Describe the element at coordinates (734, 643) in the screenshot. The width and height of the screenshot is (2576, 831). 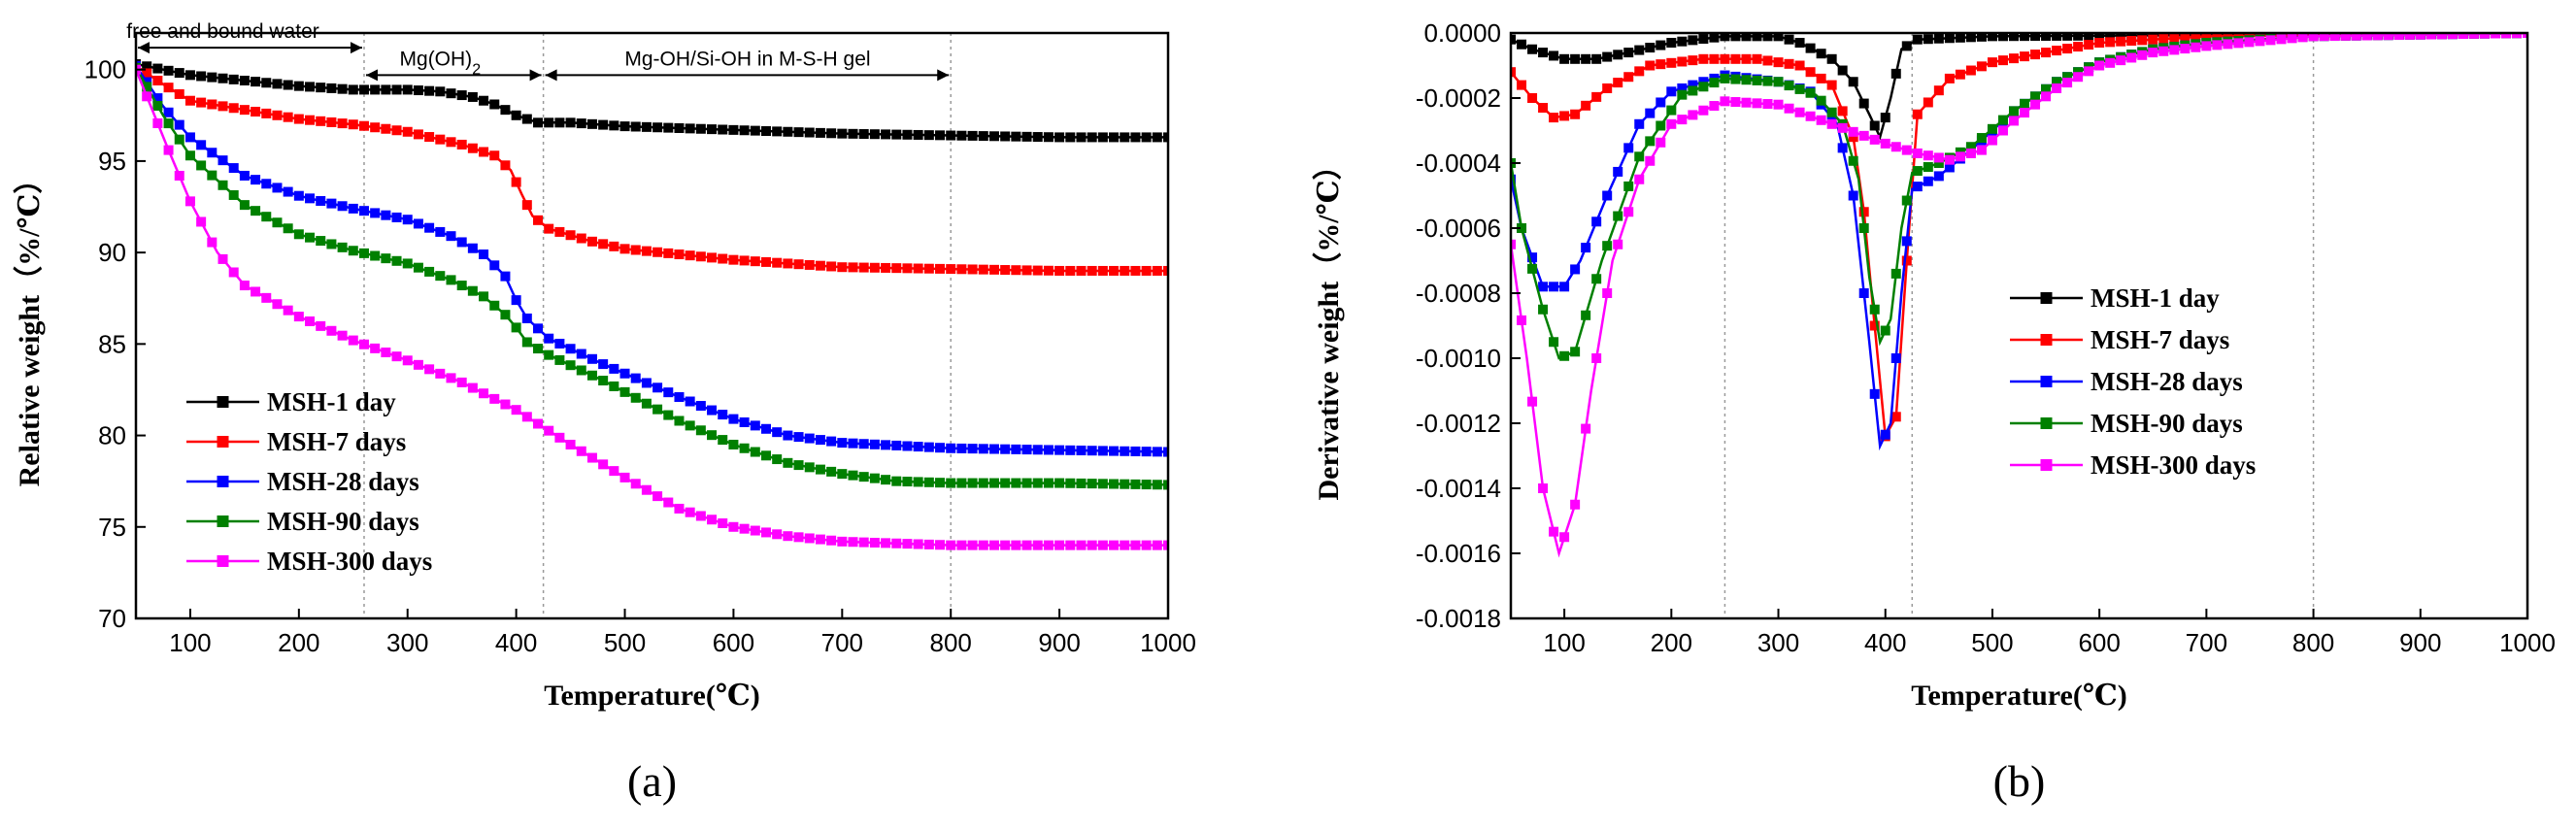
I see `x-tick-label: 600` at that location.